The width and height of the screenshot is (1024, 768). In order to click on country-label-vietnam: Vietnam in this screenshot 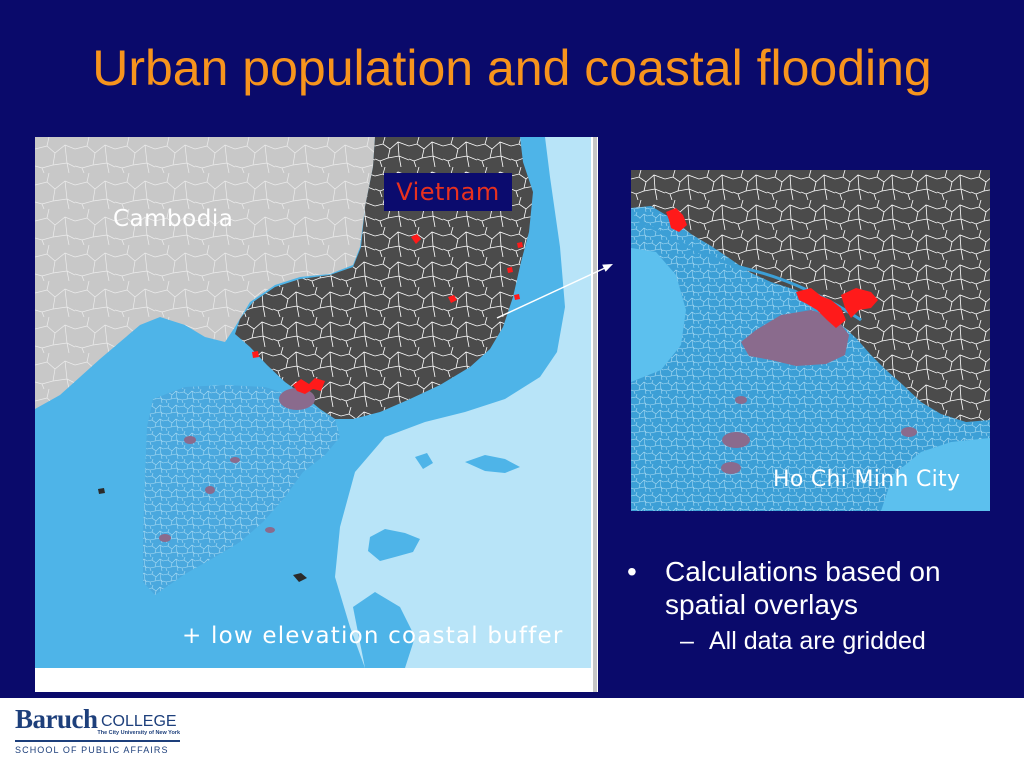, I will do `click(448, 192)`.